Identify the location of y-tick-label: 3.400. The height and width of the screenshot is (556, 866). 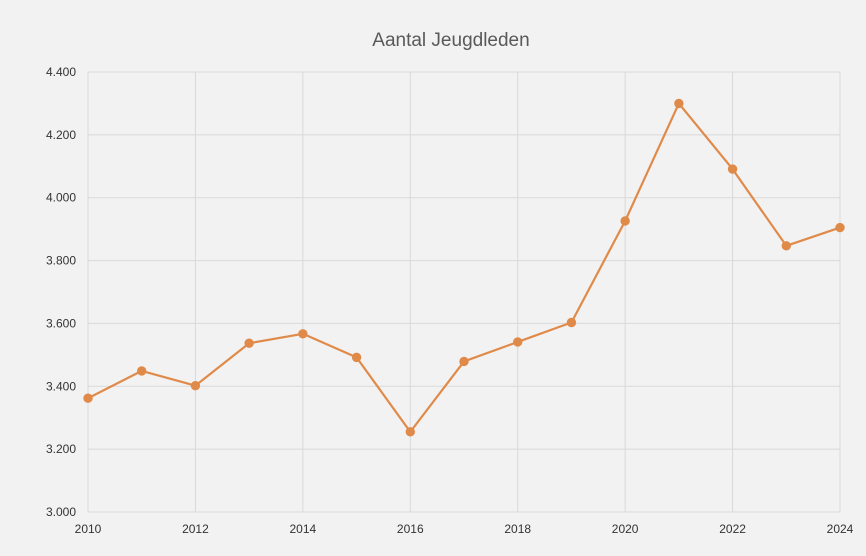
(61, 386).